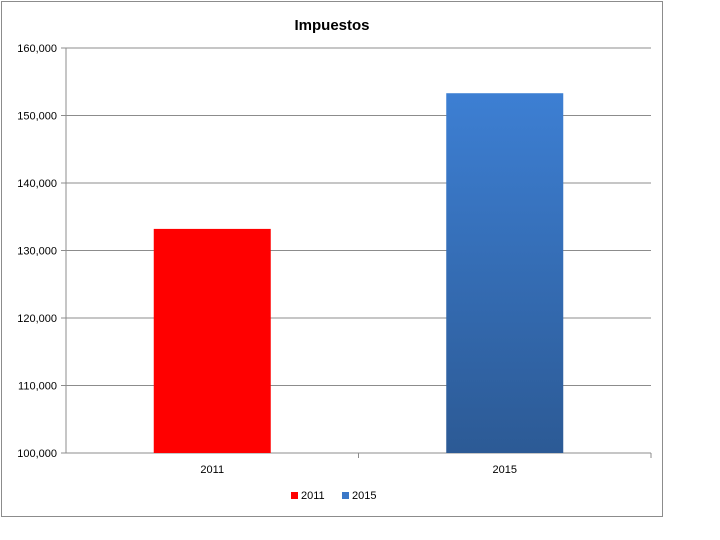 This screenshot has width=720, height=540. I want to click on y-tick-label: 130,000, so click(37, 252).